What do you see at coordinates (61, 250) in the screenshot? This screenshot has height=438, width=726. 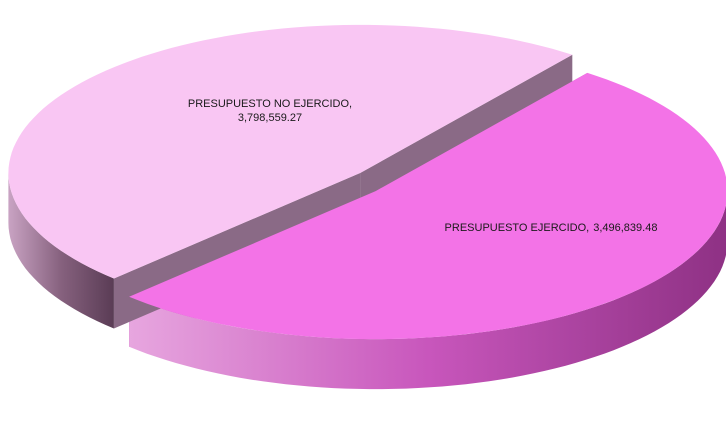 I see `slice-side` at bounding box center [61, 250].